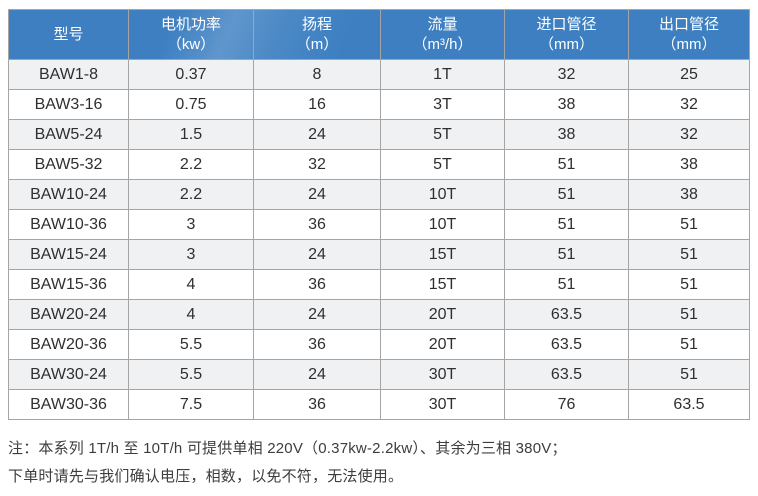  I want to click on cell-outlet: 63.5, so click(689, 404).